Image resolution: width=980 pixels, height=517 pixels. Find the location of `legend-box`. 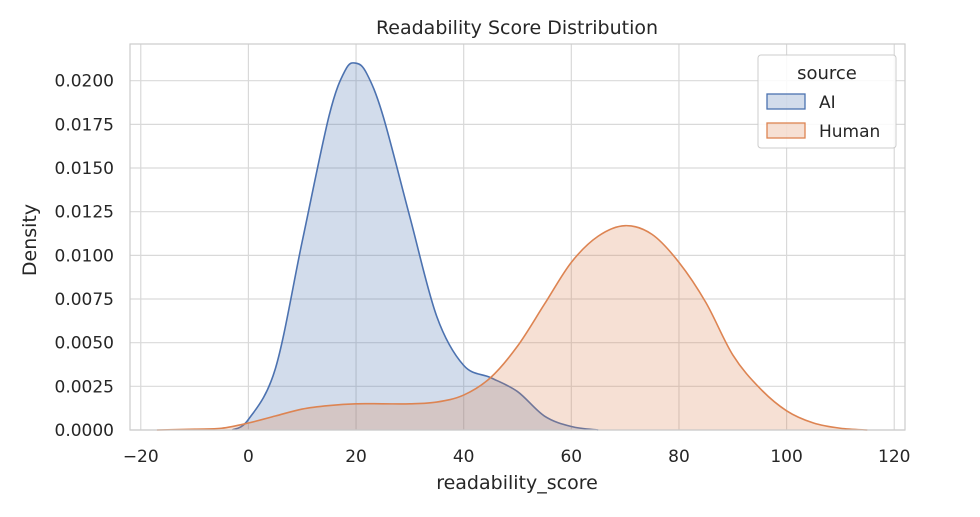

legend-box is located at coordinates (827, 101).